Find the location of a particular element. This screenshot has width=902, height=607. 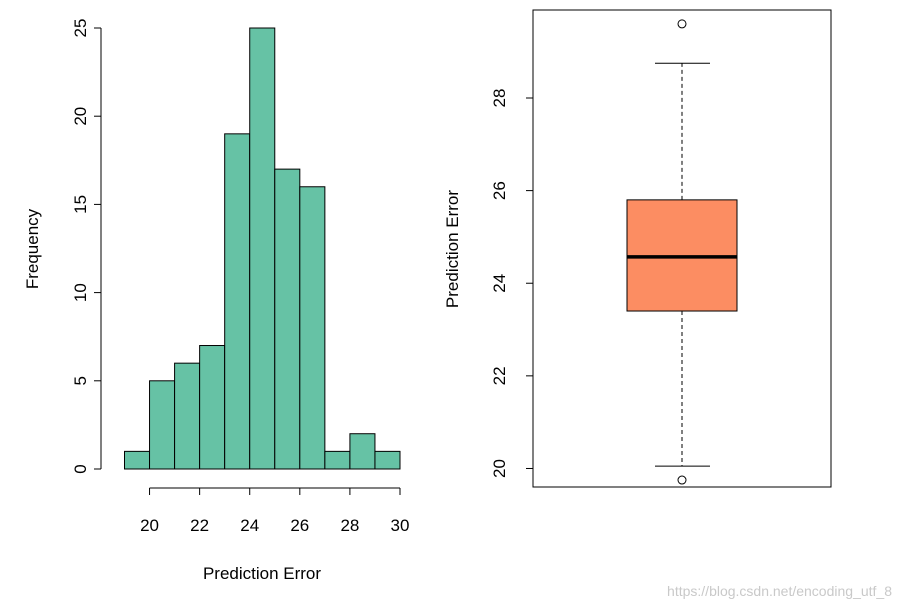

watermark: https://blog.csdn.net/encoding_utf_8 is located at coordinates (779, 591).